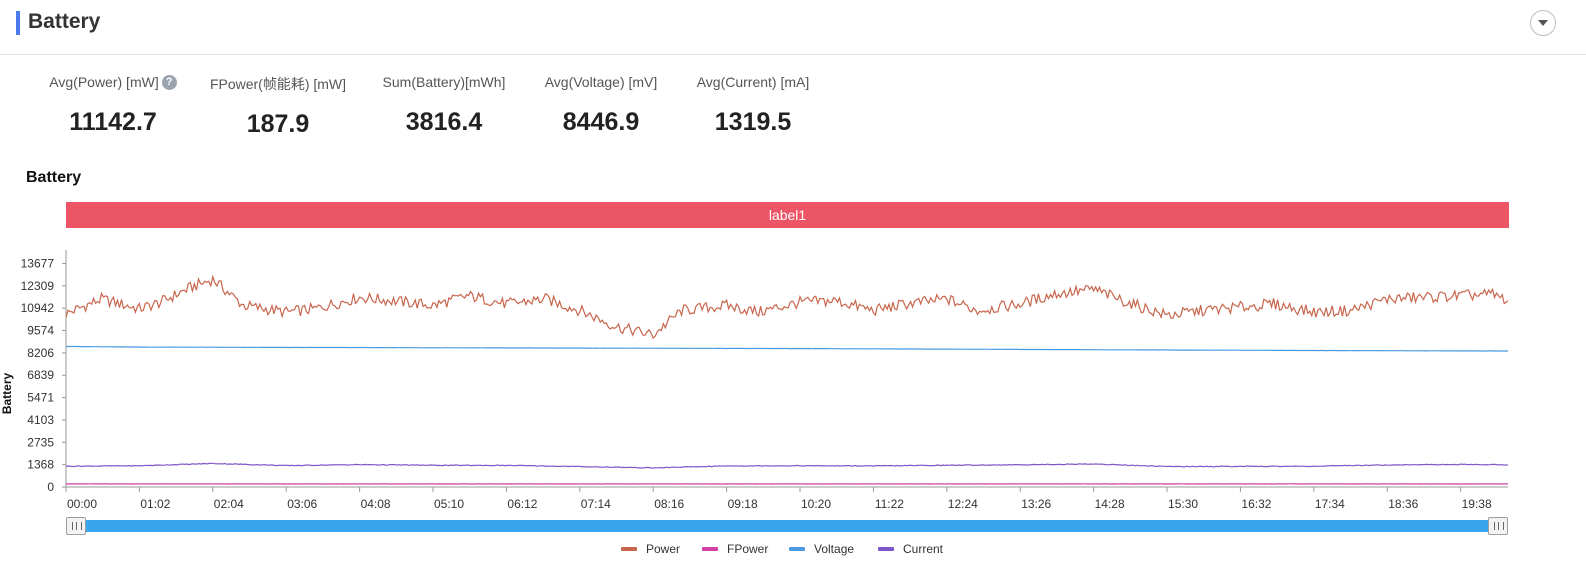 The image size is (1586, 570). What do you see at coordinates (787, 348) in the screenshot?
I see `series-line-voltage` at bounding box center [787, 348].